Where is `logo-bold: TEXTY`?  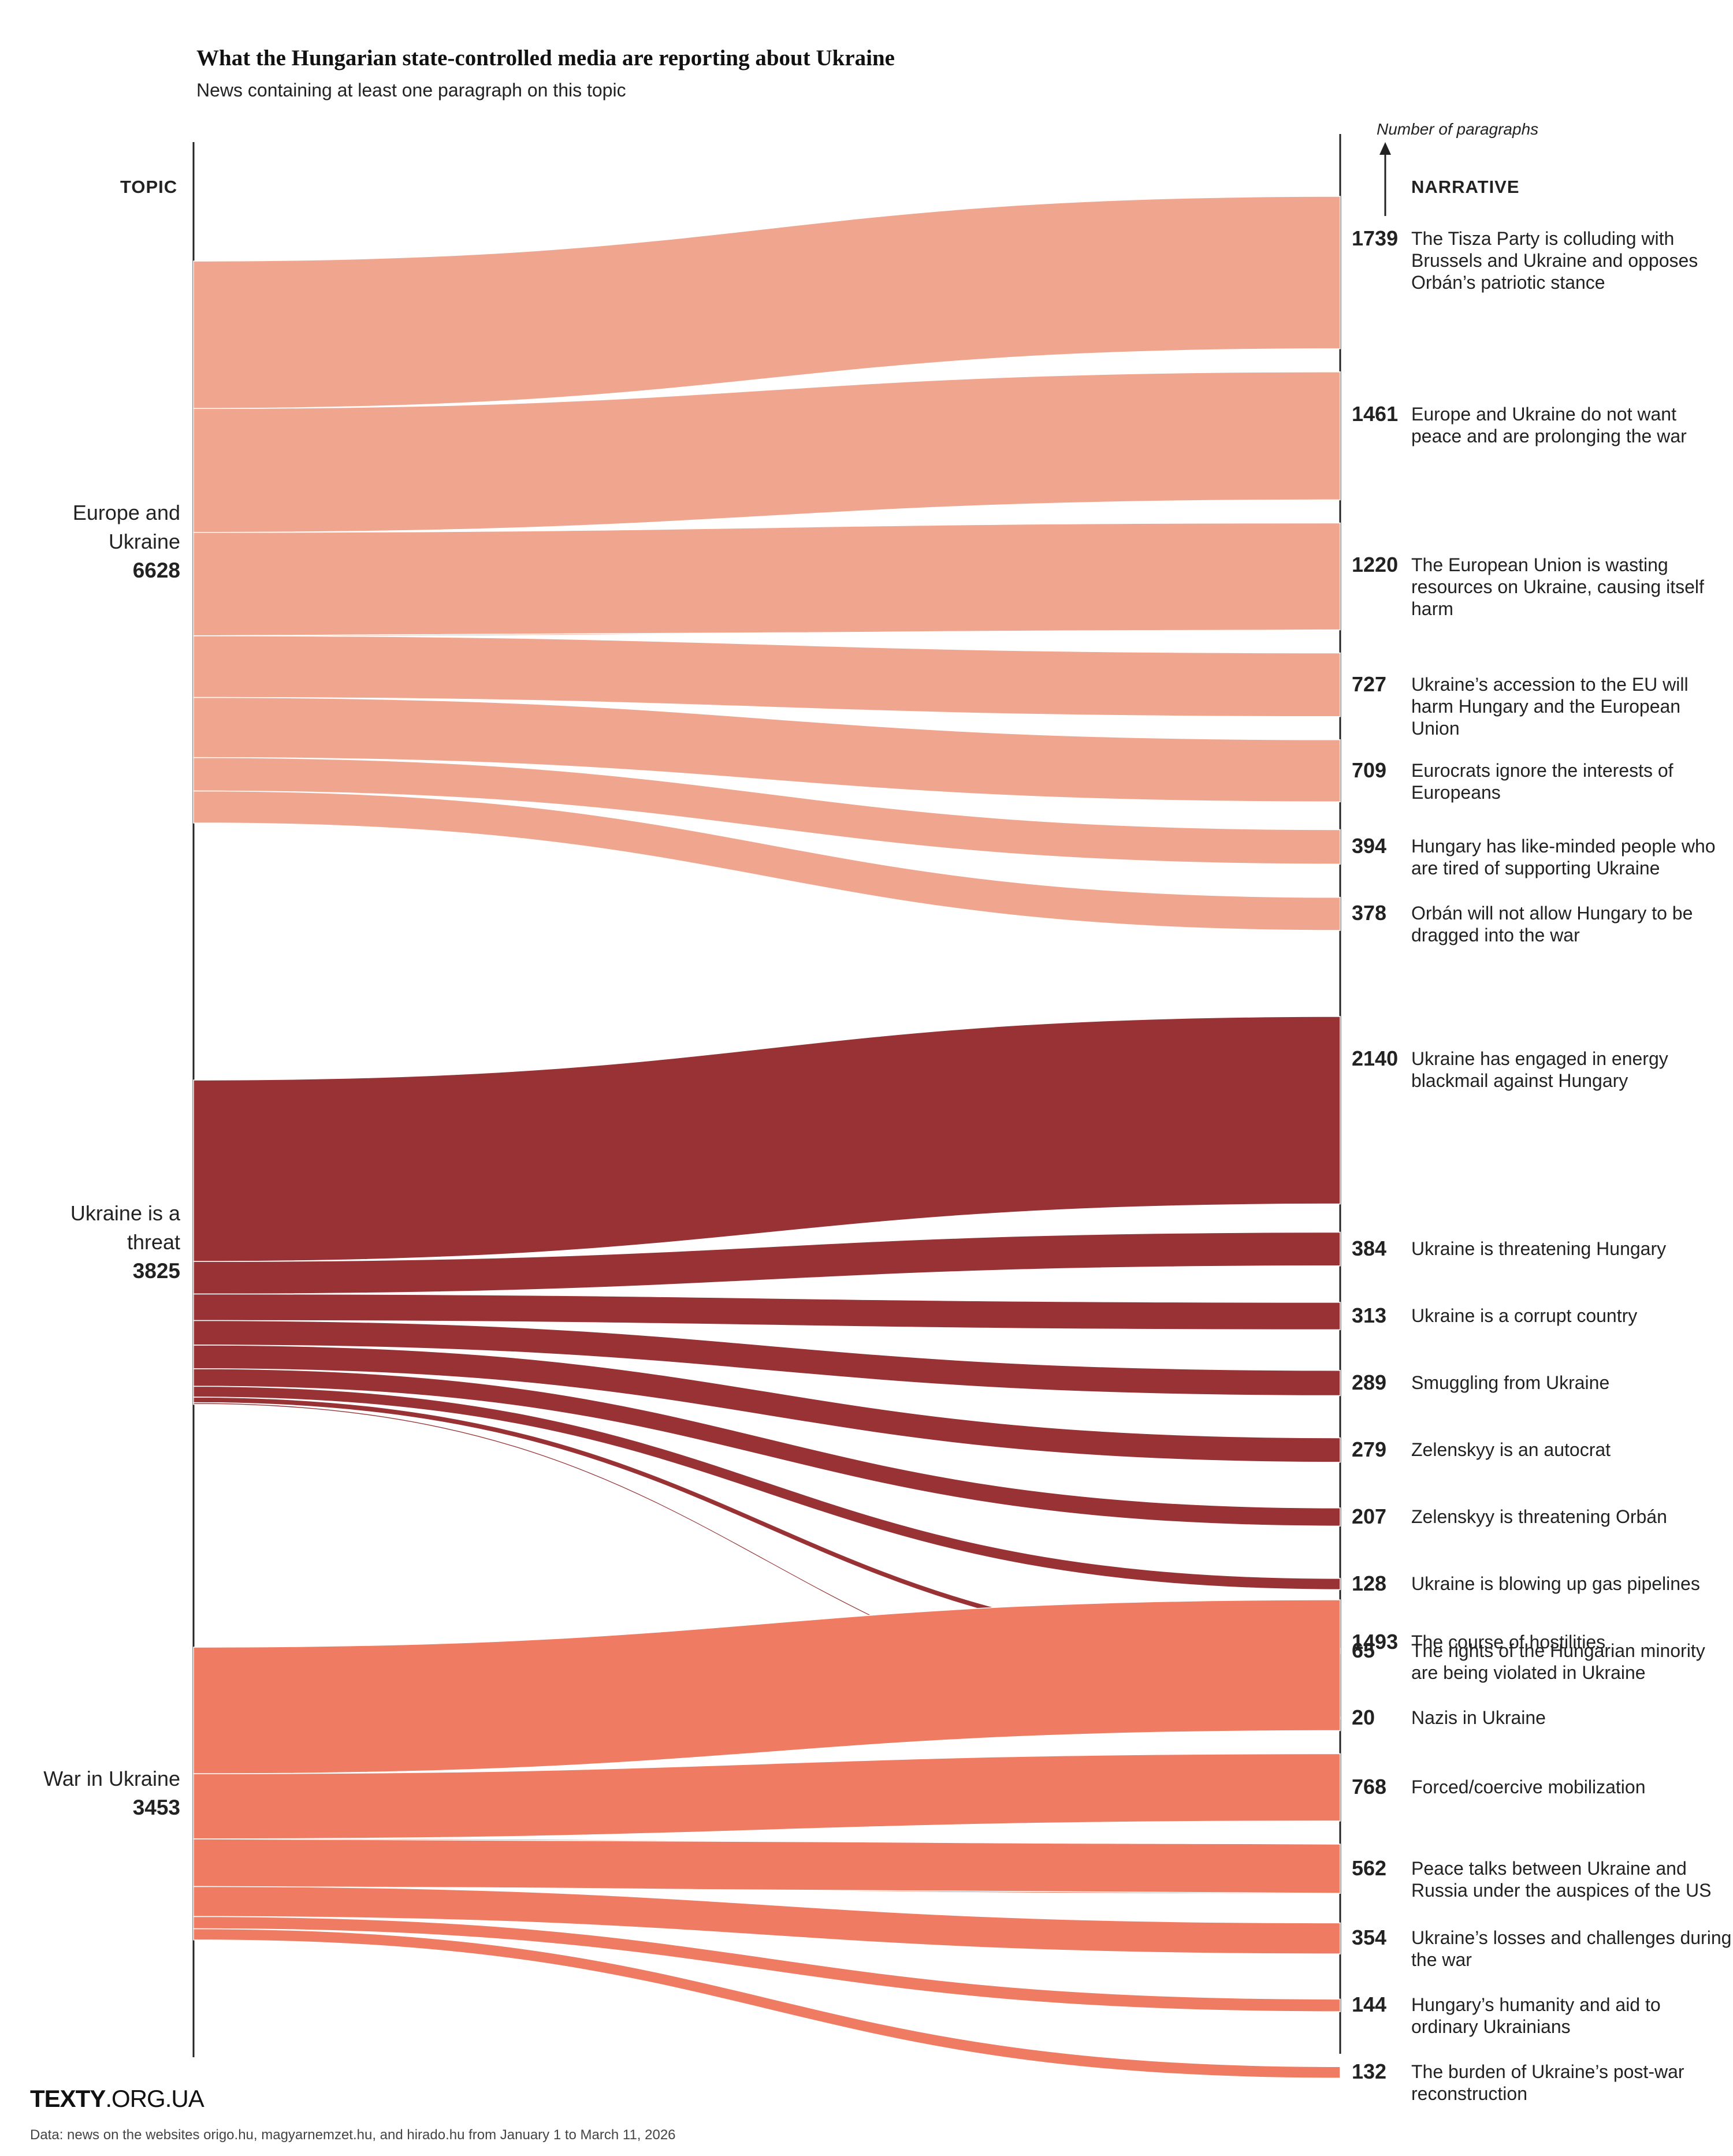 logo-bold: TEXTY is located at coordinates (68, 2098).